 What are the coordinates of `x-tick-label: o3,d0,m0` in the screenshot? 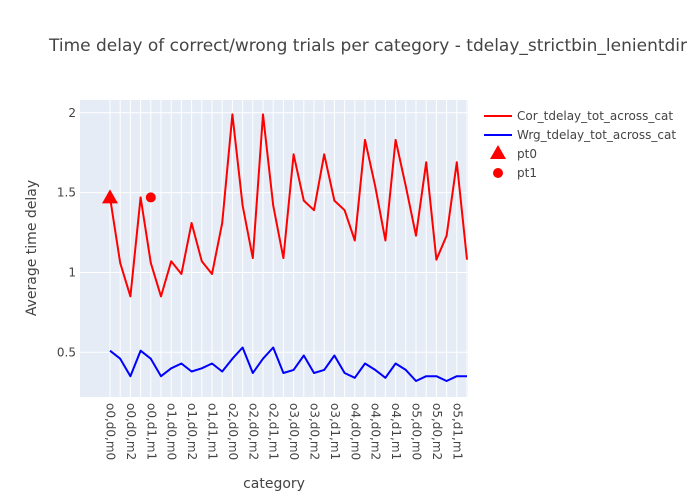 It's located at (294, 431).